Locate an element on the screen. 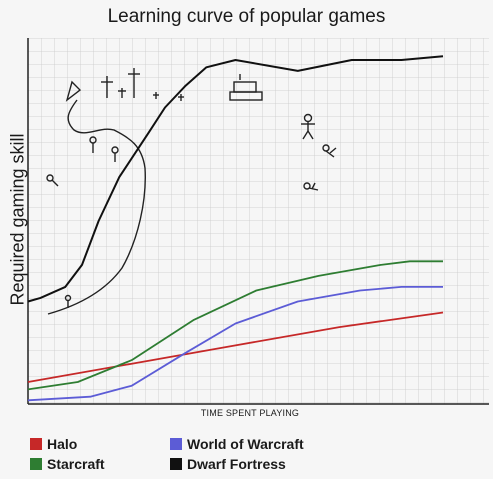 The width and height of the screenshot is (493, 479). legend-item-starcraft: Starcraft is located at coordinates (67, 464).